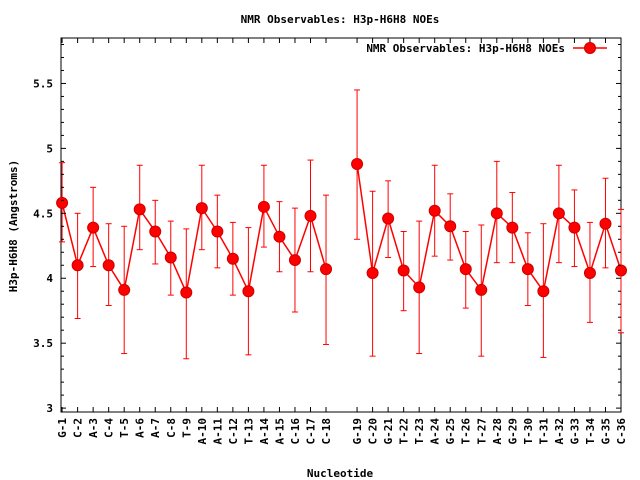 Image resolution: width=640 pixels, height=480 pixels. Describe the element at coordinates (109, 428) in the screenshot. I see `x-tick-label: C-4` at that location.